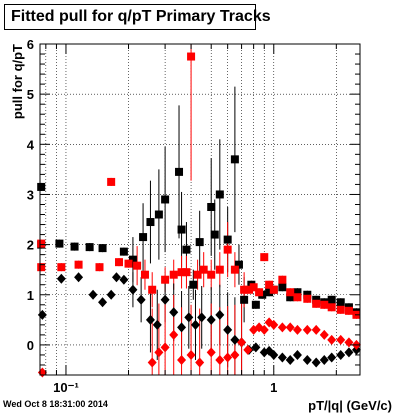 The height and width of the screenshot is (414, 400). I want to click on x-tick-label: 1, so click(273, 387).